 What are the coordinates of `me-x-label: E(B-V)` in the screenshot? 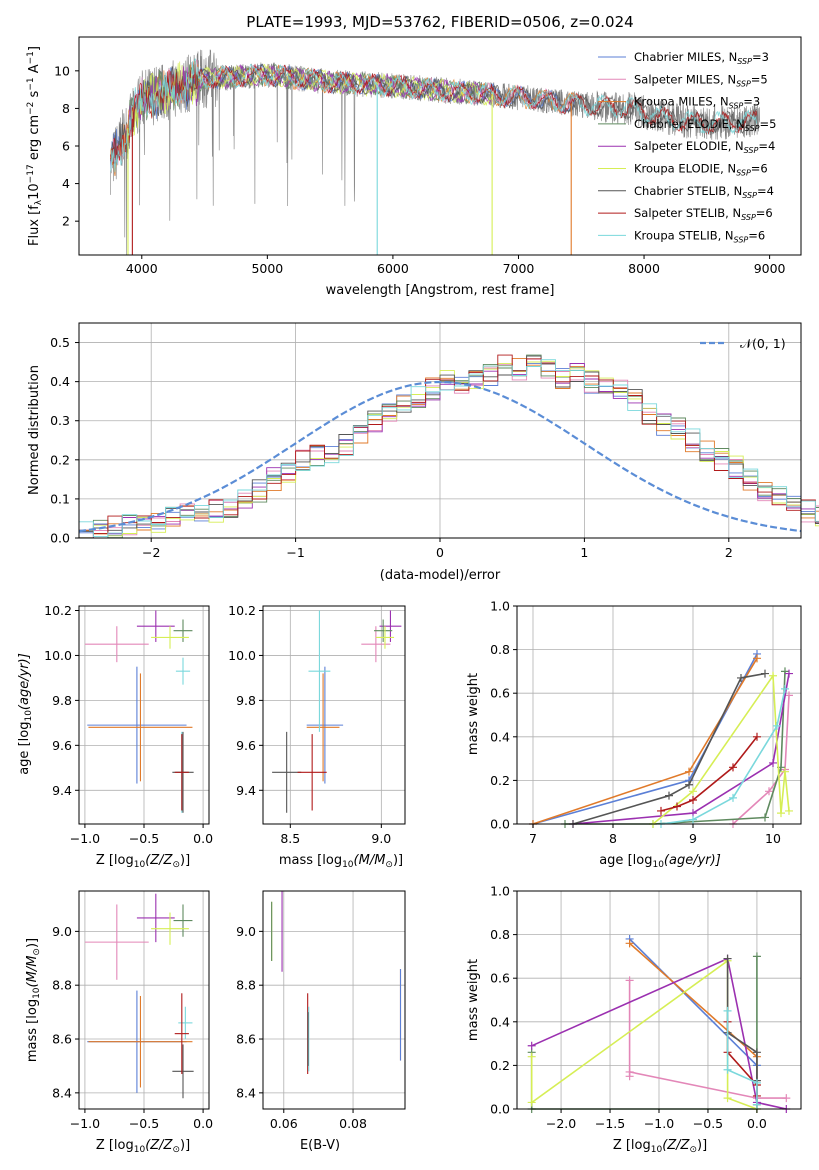 It's located at (320, 1145).